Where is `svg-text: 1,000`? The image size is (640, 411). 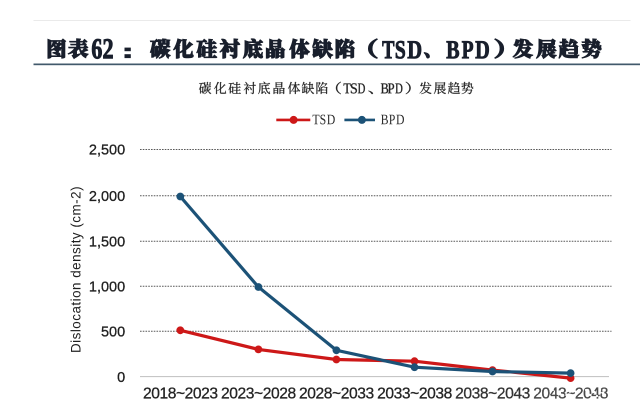
svg-text: 1,000 is located at coordinates (107, 287).